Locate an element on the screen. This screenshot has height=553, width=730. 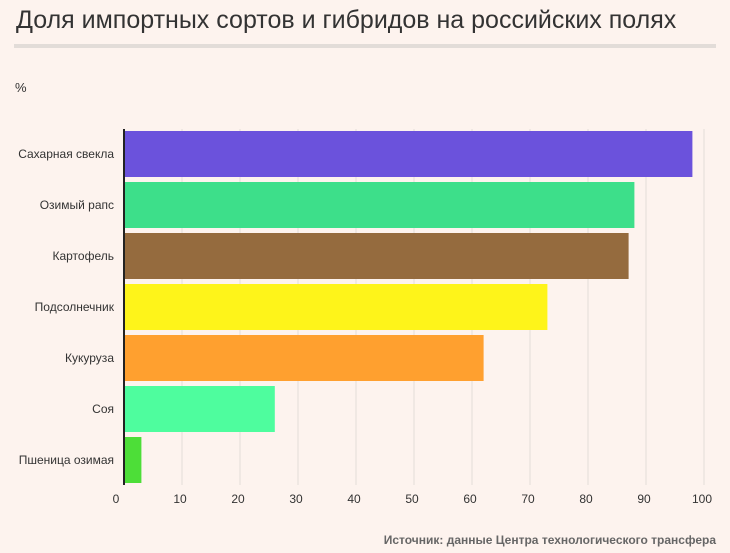
x-tick-labels: 0 10 20 30 40 50 60 70 80 90 100 is located at coordinates (413, 499).